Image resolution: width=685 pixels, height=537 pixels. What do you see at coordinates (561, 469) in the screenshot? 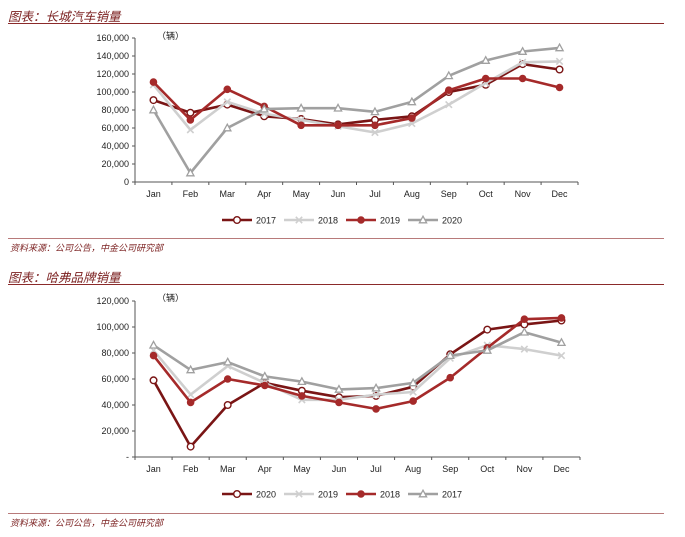
I see `chart2-x-tick-label-dec: Dec` at bounding box center [561, 469].